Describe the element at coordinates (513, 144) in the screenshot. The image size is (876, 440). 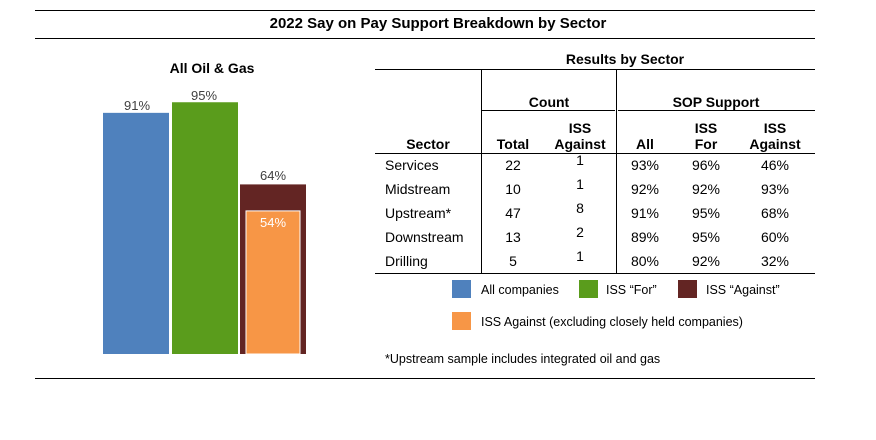
I see `col-header-total: Total` at that location.